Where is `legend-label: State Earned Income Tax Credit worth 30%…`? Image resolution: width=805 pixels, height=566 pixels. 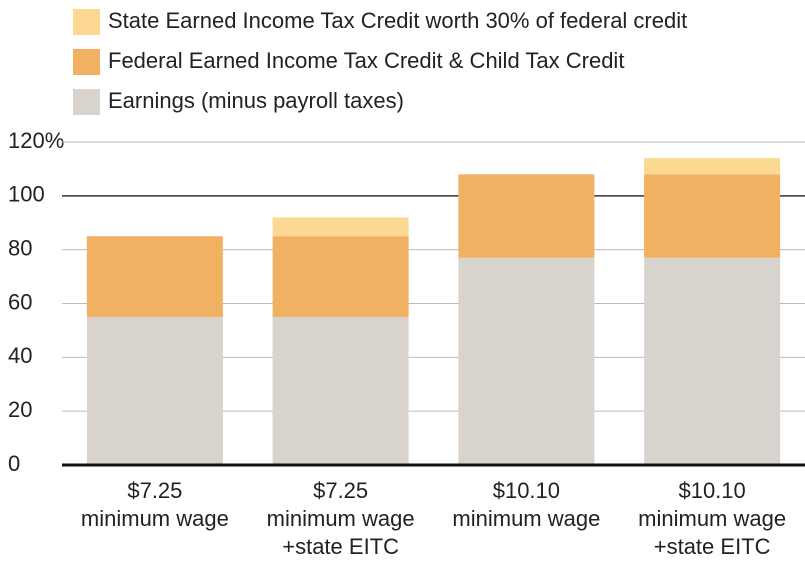
legend-label: State Earned Income Tax Credit worth 30%… is located at coordinates (397, 20).